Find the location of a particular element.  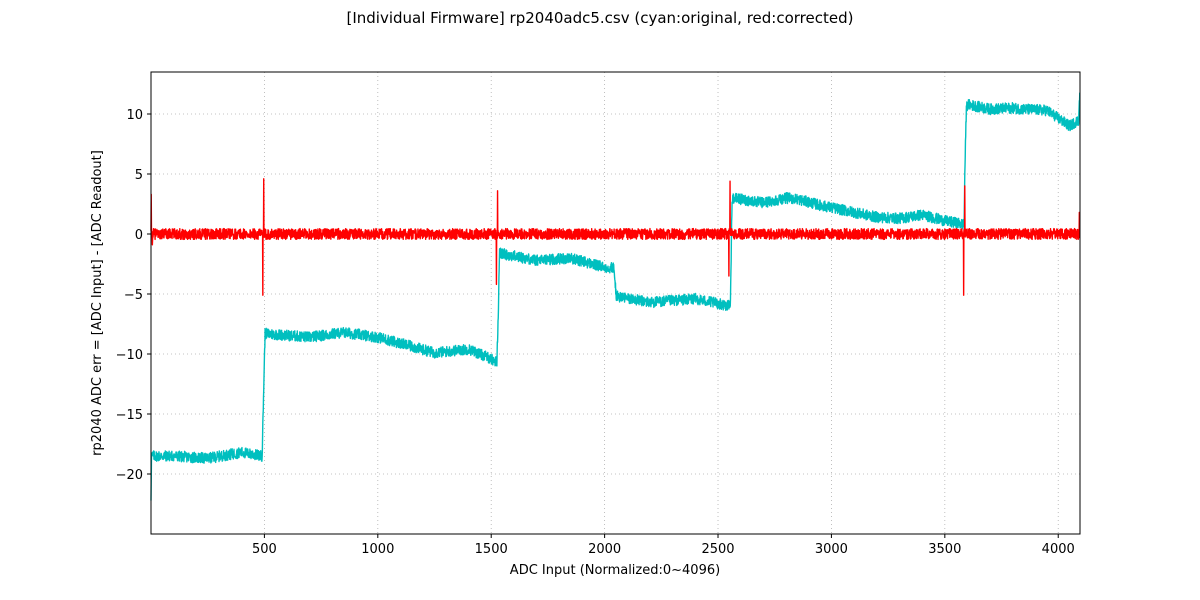

y-tick-label: 5 is located at coordinates (139, 175).